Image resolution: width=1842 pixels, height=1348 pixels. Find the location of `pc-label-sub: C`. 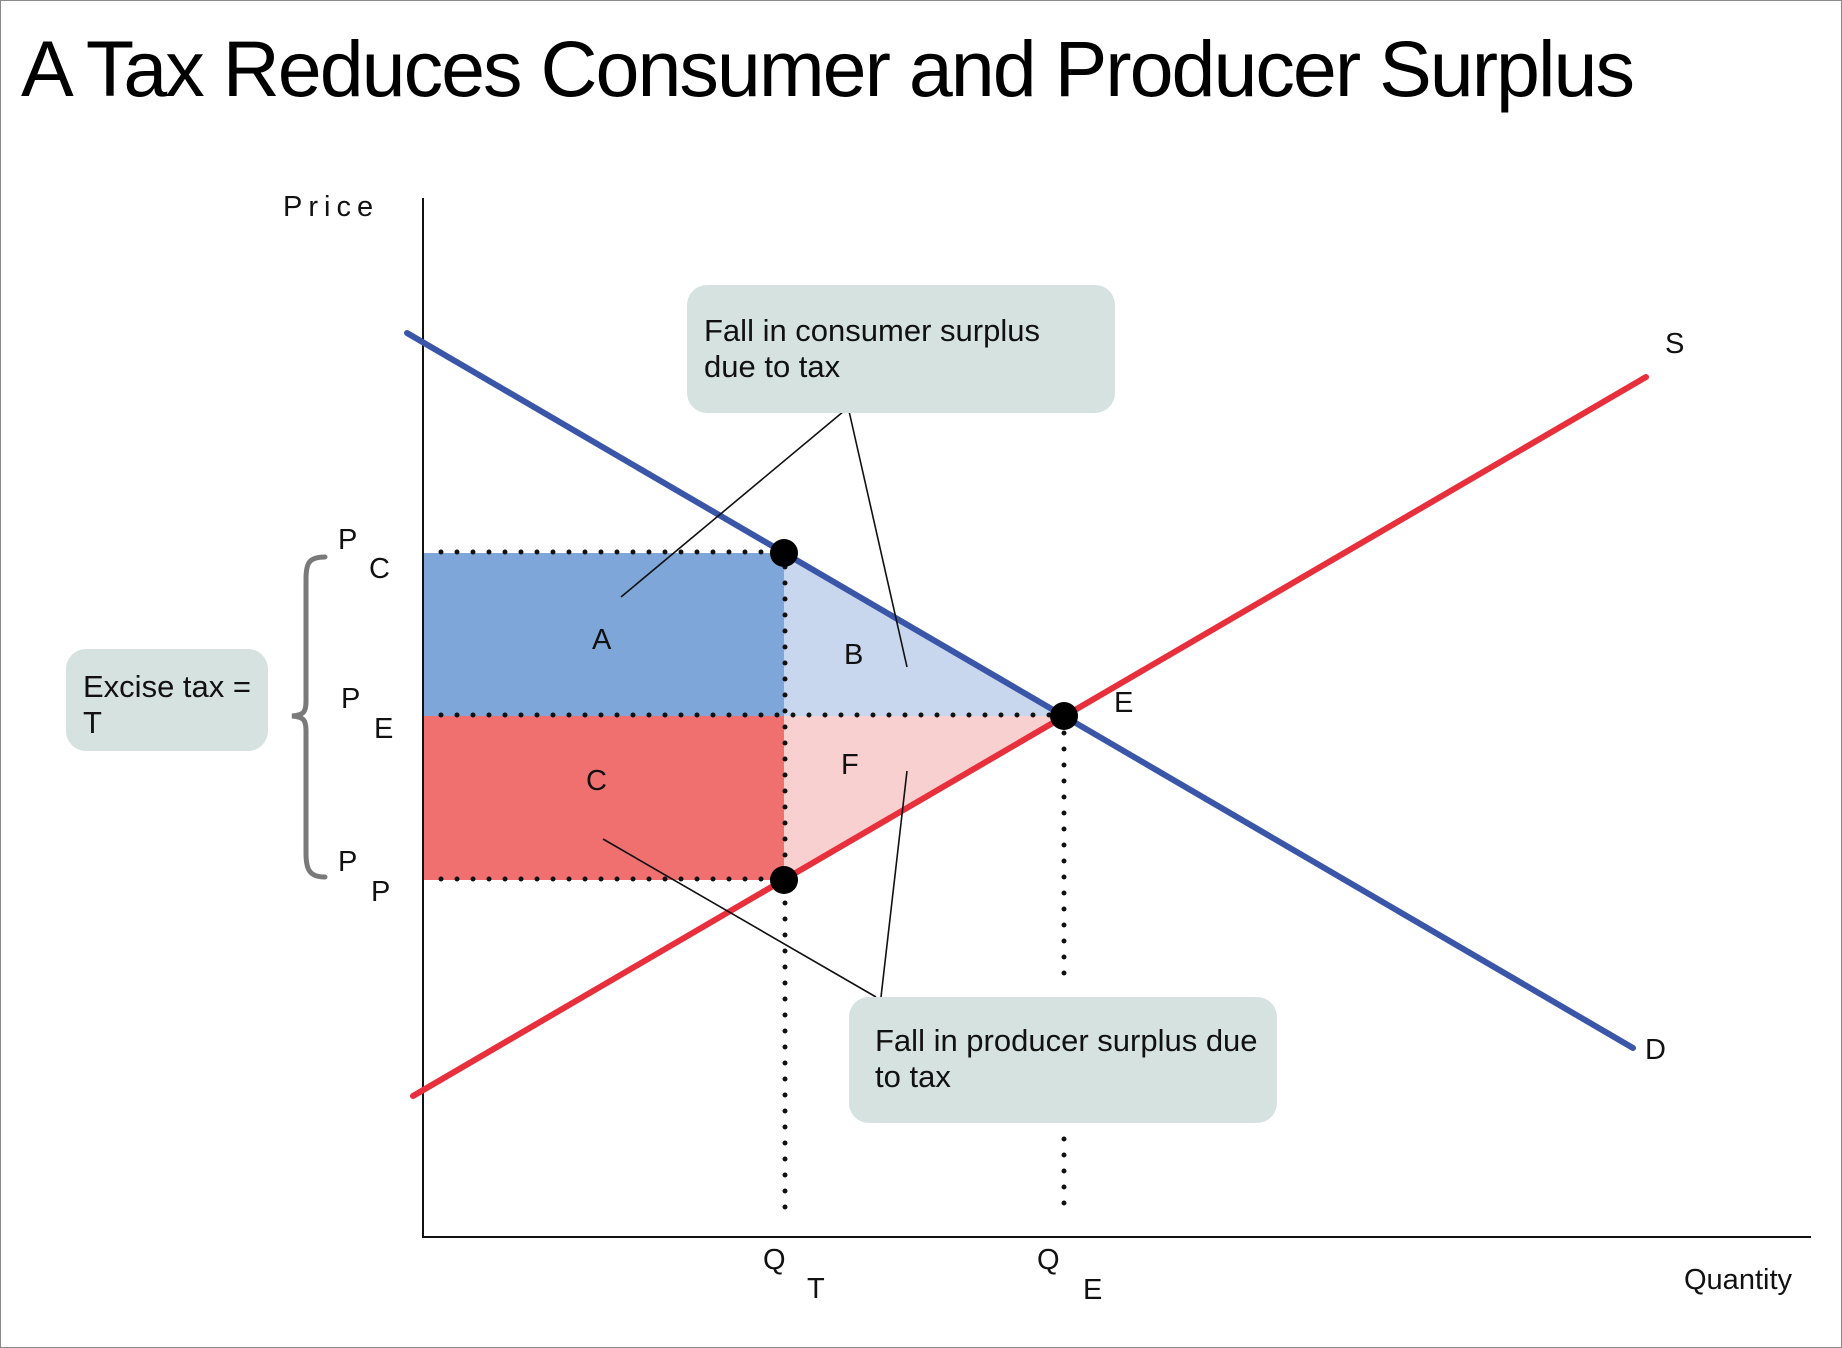

pc-label-sub: C is located at coordinates (379, 569).